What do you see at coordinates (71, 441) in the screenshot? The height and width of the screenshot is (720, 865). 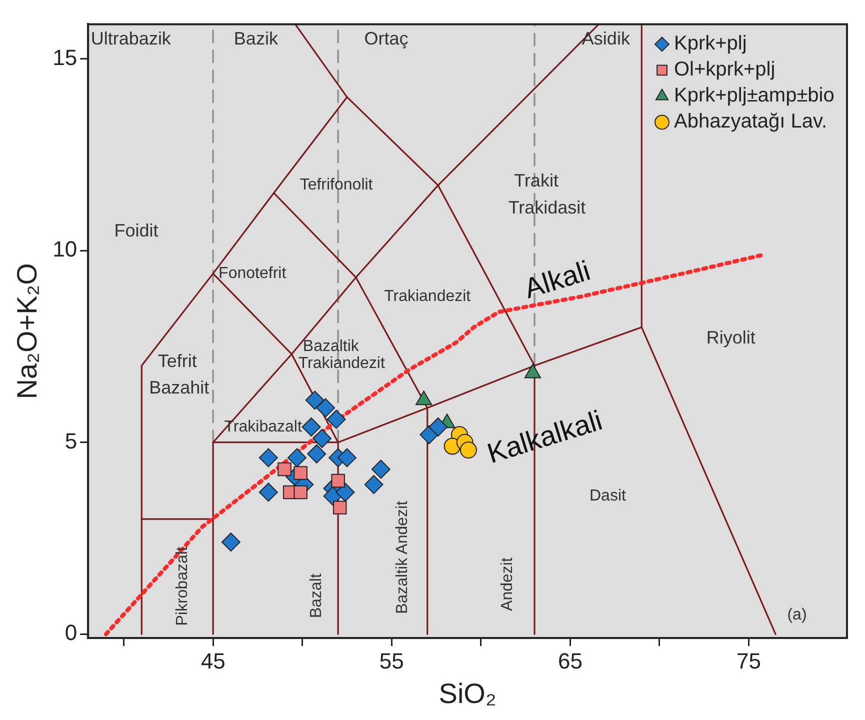 I see `y-tick-label: 5` at bounding box center [71, 441].